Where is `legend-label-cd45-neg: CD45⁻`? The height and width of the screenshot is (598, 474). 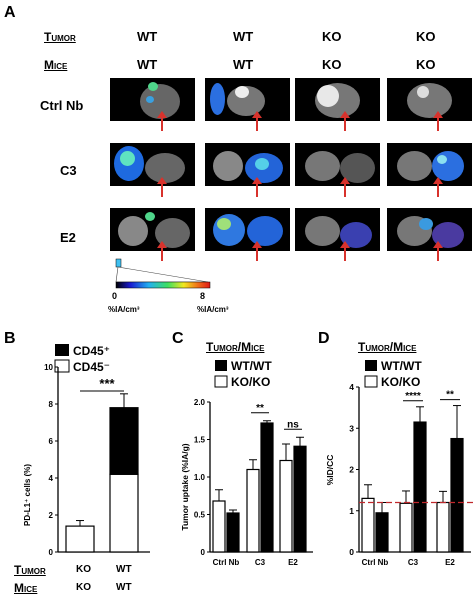
legend-label-cd45-neg: CD45⁻ is located at coordinates (91, 367).